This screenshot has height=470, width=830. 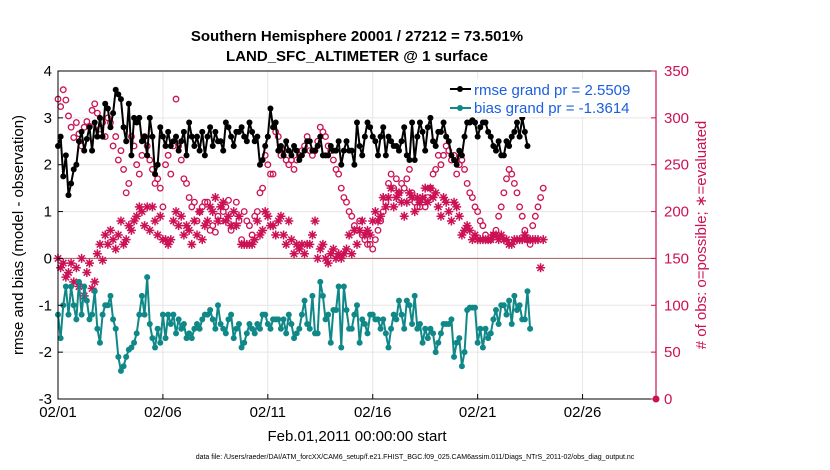 I want to click on legend-rmse-marker, so click(x=460, y=89).